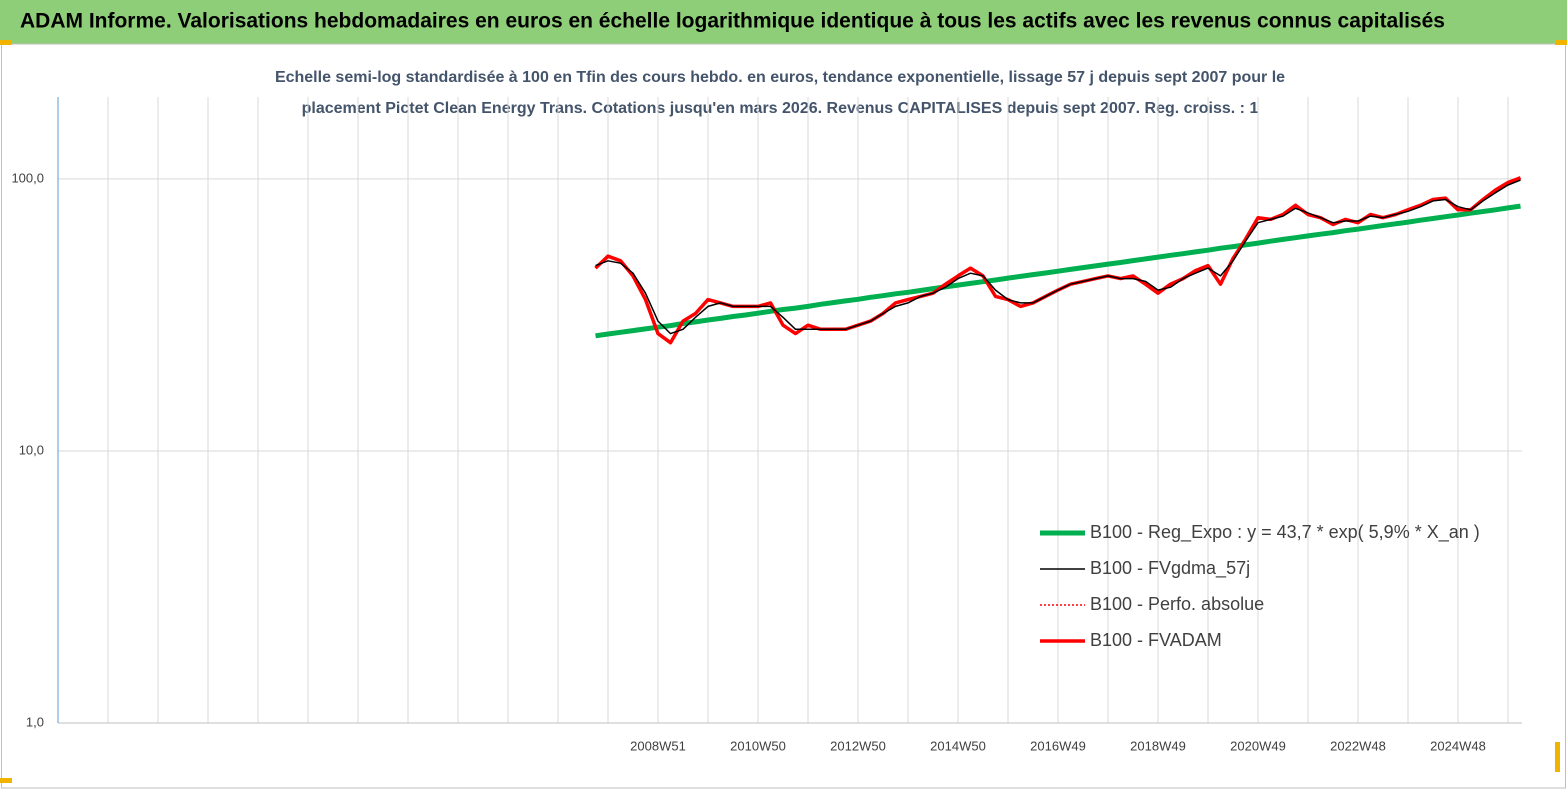  Describe the element at coordinates (1458, 745) in the screenshot. I see `x-tick-label: 2024W48` at that location.